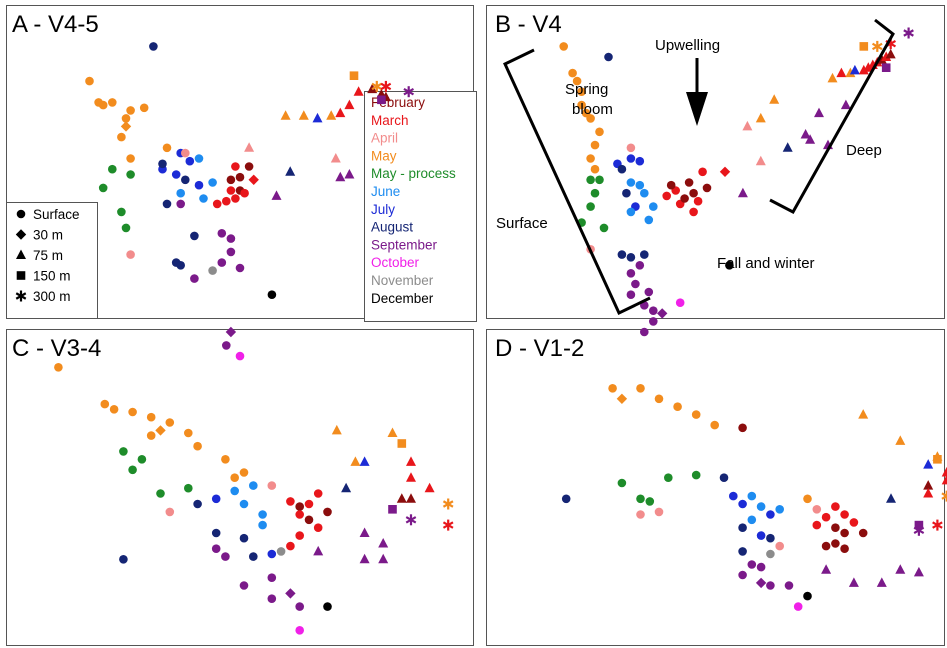 This screenshot has height=648, width=947. I want to click on deep-bracket, so click(832, 116).